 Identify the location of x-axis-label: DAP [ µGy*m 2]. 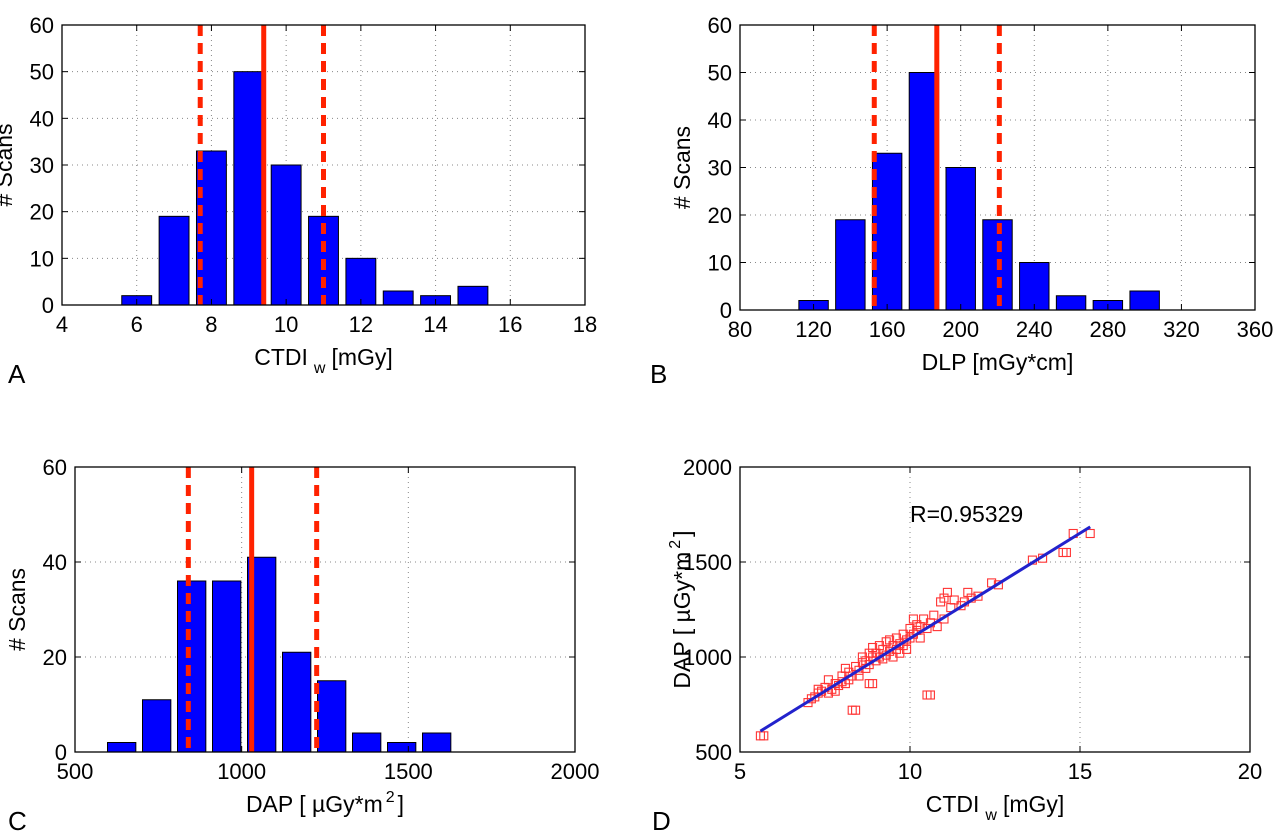
(325, 803).